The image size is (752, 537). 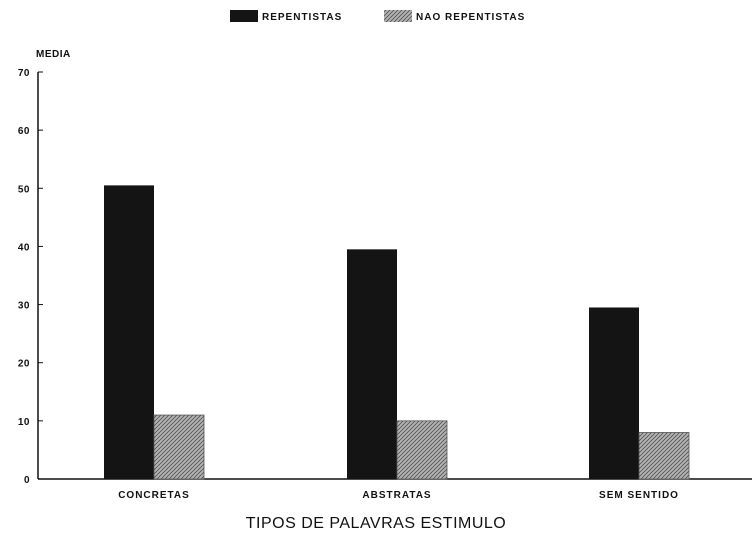 I want to click on legend-swatch-nao-repentistas, so click(x=398, y=16).